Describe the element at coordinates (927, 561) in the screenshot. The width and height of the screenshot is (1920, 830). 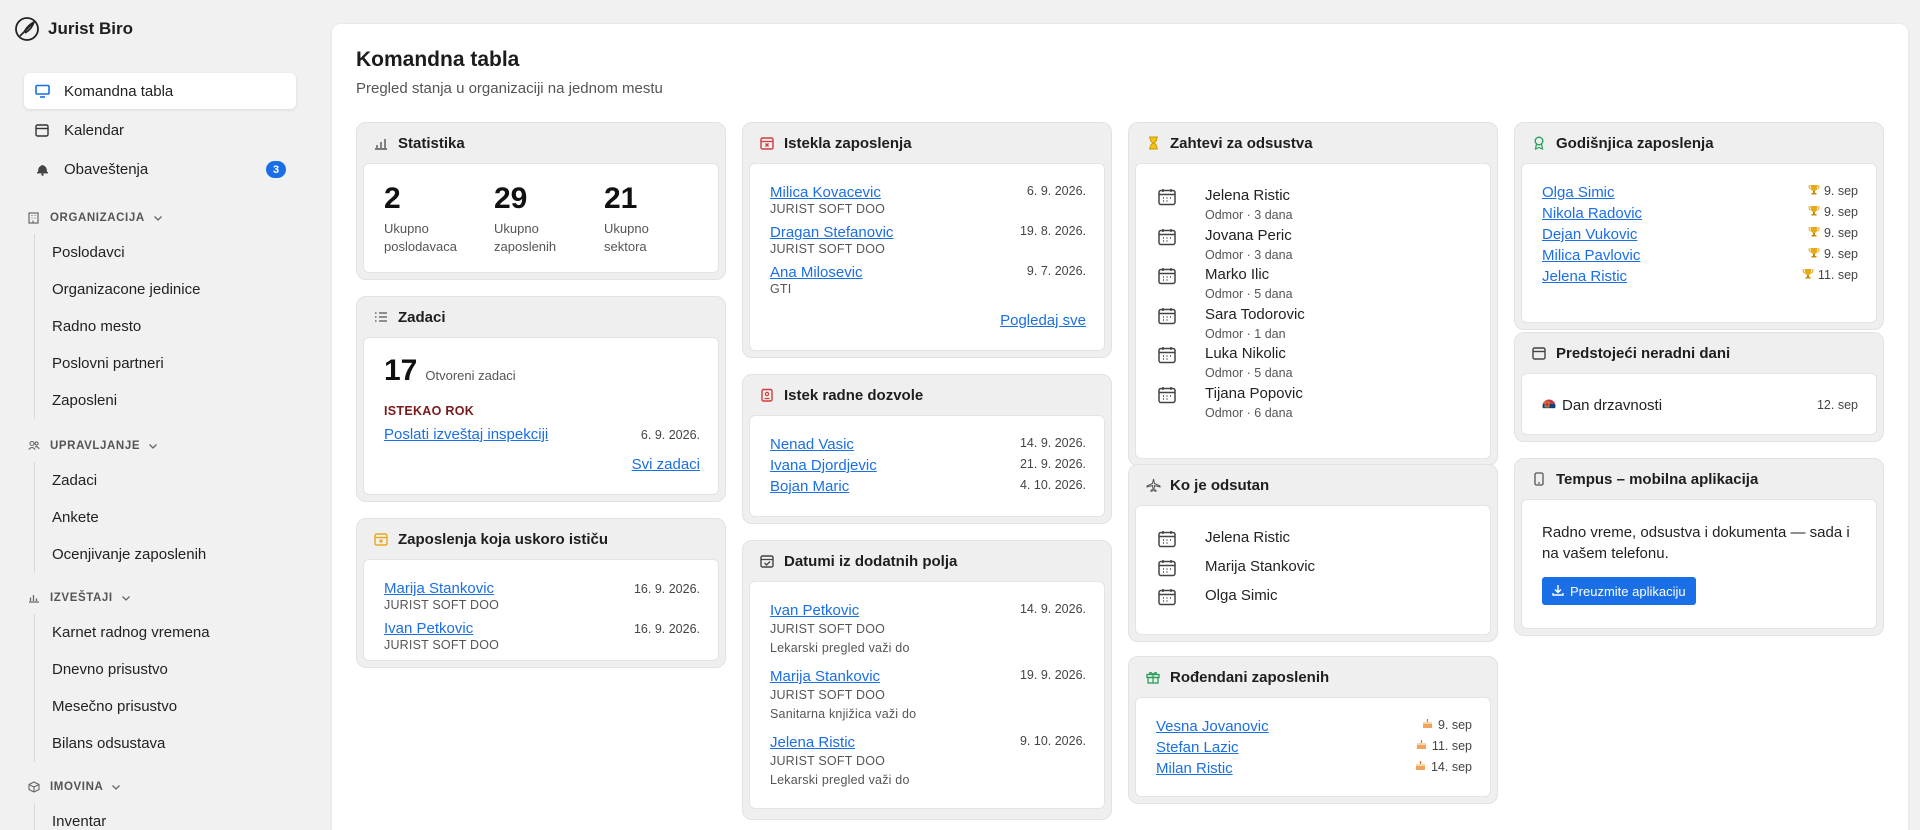
I see `card-header: Datumi iz dodatnih polja` at that location.